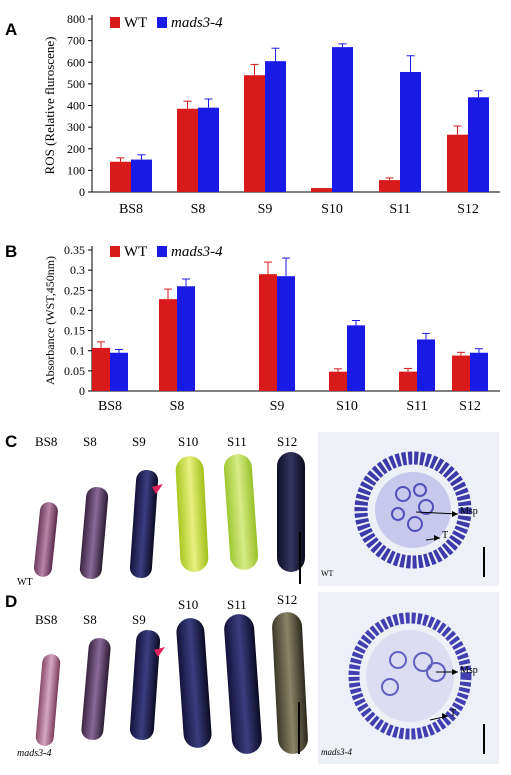 Image resolution: width=511 pixels, height=775 pixels. I want to click on y-tick-label: 0.25, so click(74, 290).